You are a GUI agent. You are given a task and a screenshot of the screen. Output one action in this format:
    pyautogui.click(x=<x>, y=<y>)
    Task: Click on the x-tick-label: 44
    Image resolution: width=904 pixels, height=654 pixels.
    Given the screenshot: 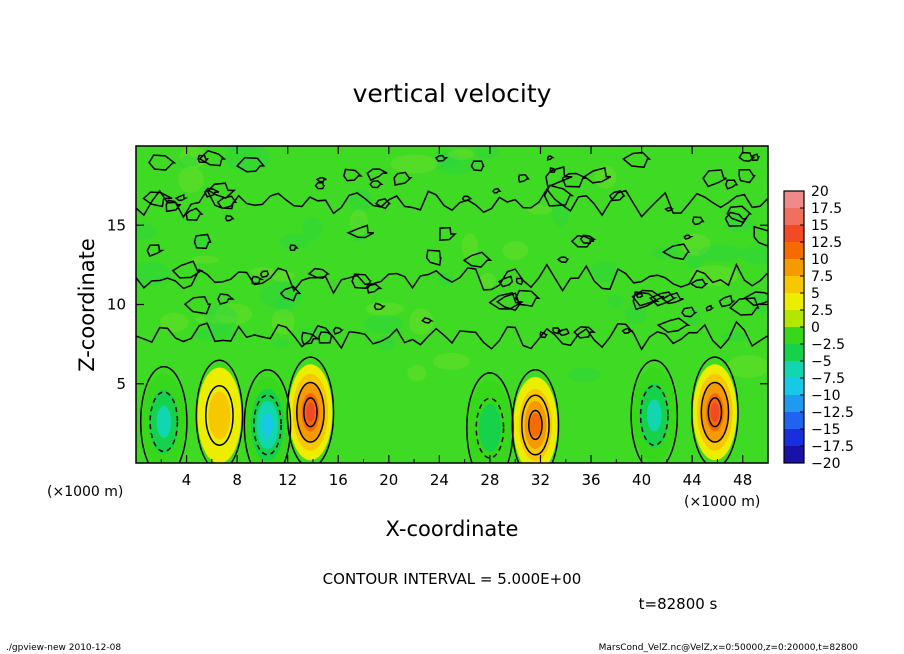 What is the action you would take?
    pyautogui.click(x=692, y=480)
    